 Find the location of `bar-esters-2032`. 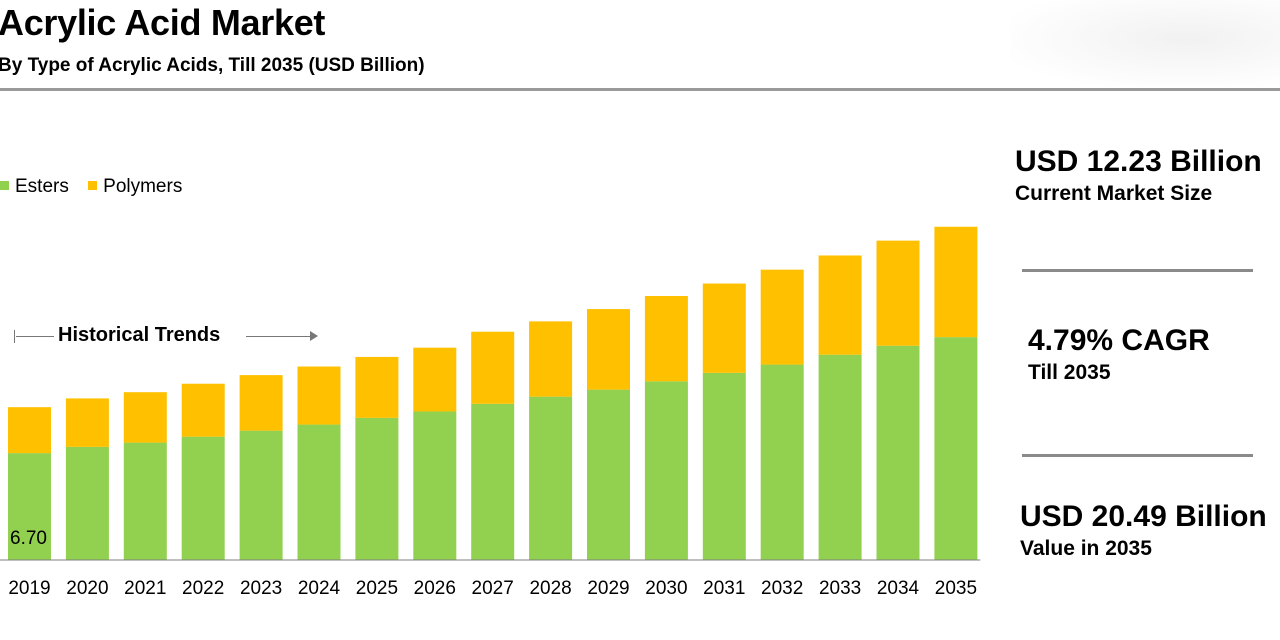

bar-esters-2032 is located at coordinates (782, 462).